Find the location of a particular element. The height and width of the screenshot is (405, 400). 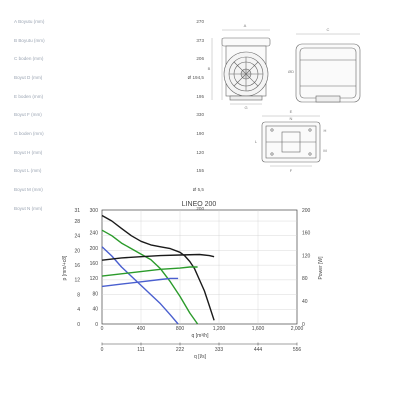

y-tick-label: 28 is located at coordinates (77, 222).